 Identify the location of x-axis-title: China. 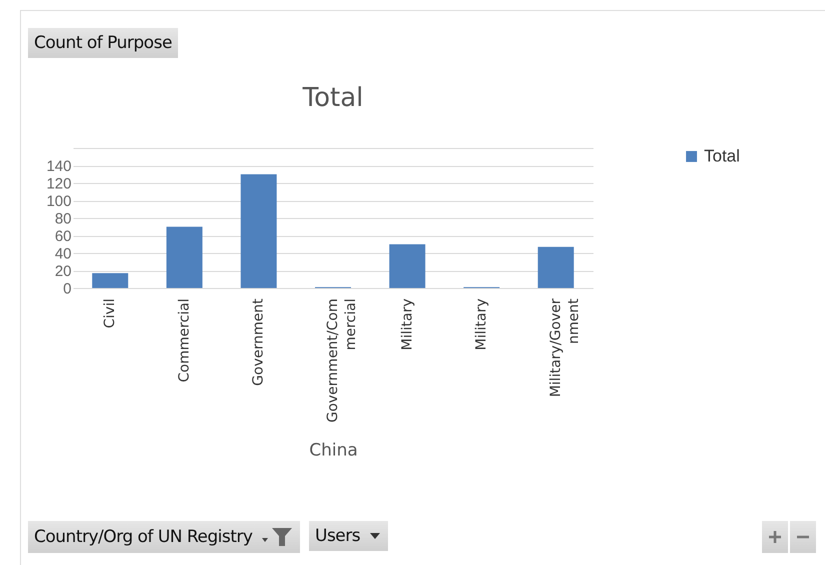
(333, 450).